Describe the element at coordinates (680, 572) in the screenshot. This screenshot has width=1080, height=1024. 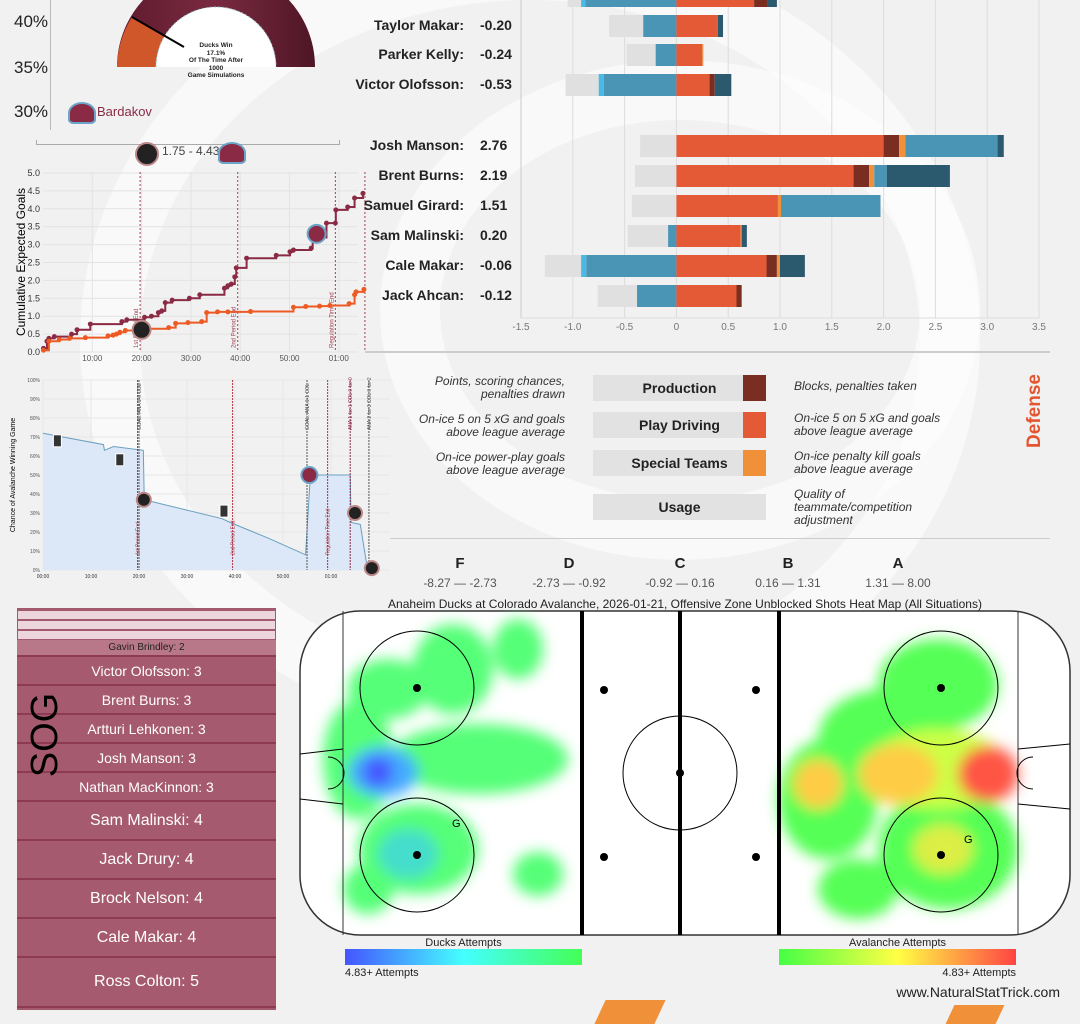
I see `grade-c: C -0.92 — 0.16` at that location.